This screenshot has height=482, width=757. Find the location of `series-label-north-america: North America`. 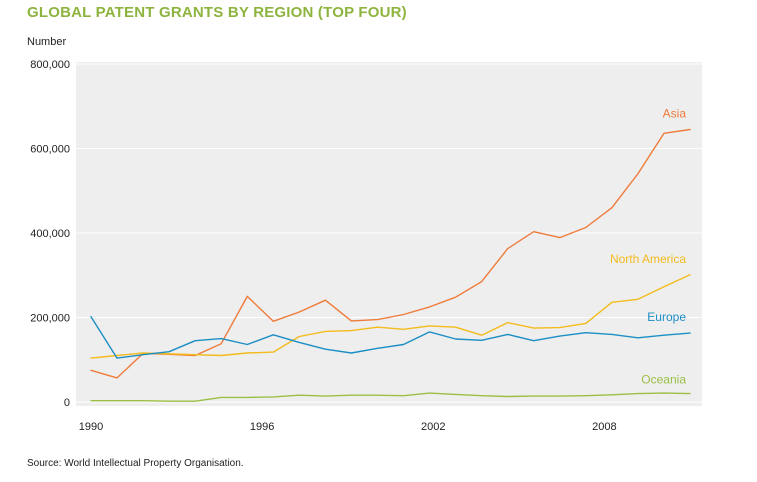

series-label-north-america: North America is located at coordinates (648, 259).